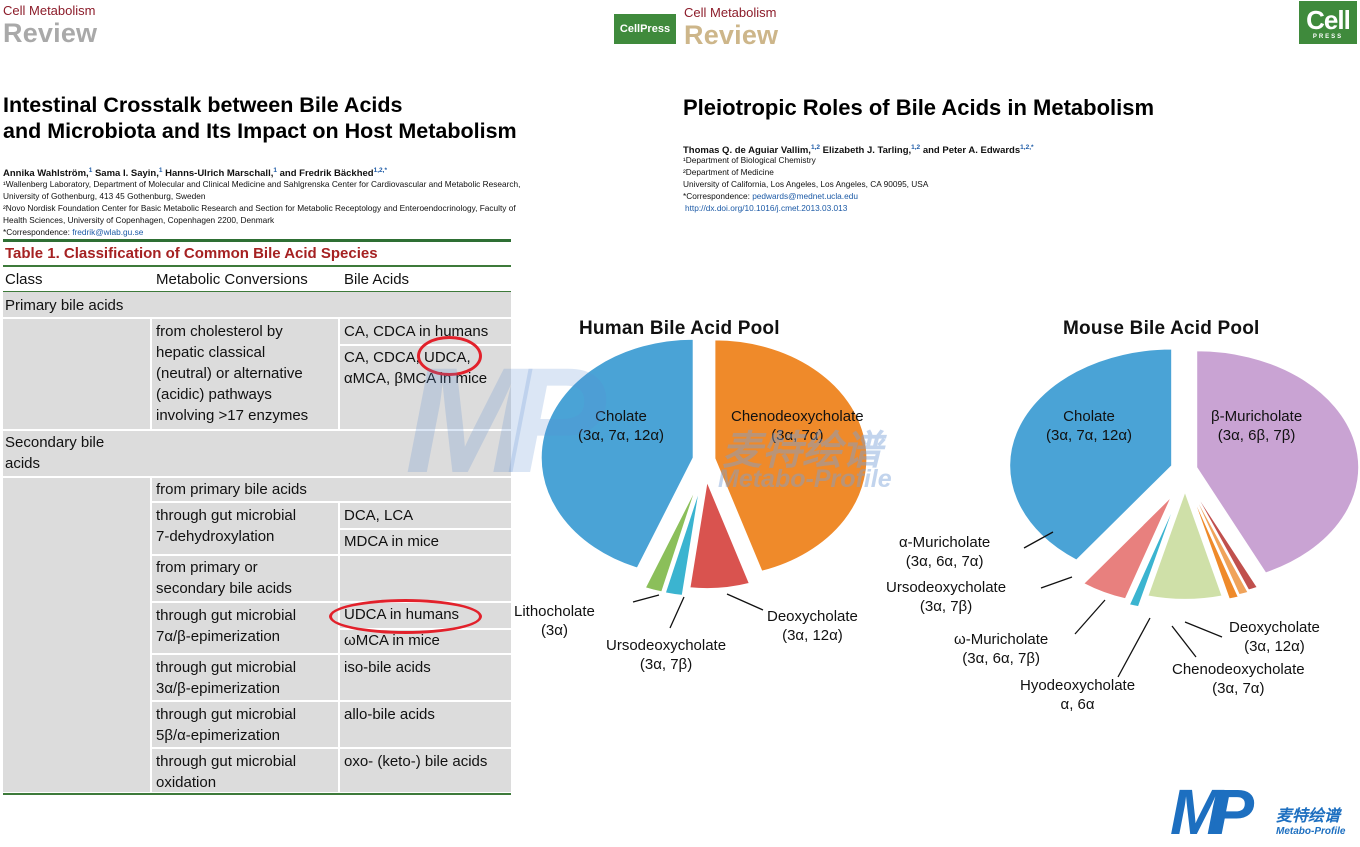 This screenshot has width=1360, height=847. I want to click on cell-line: involving >17 enzymes, so click(232, 415).